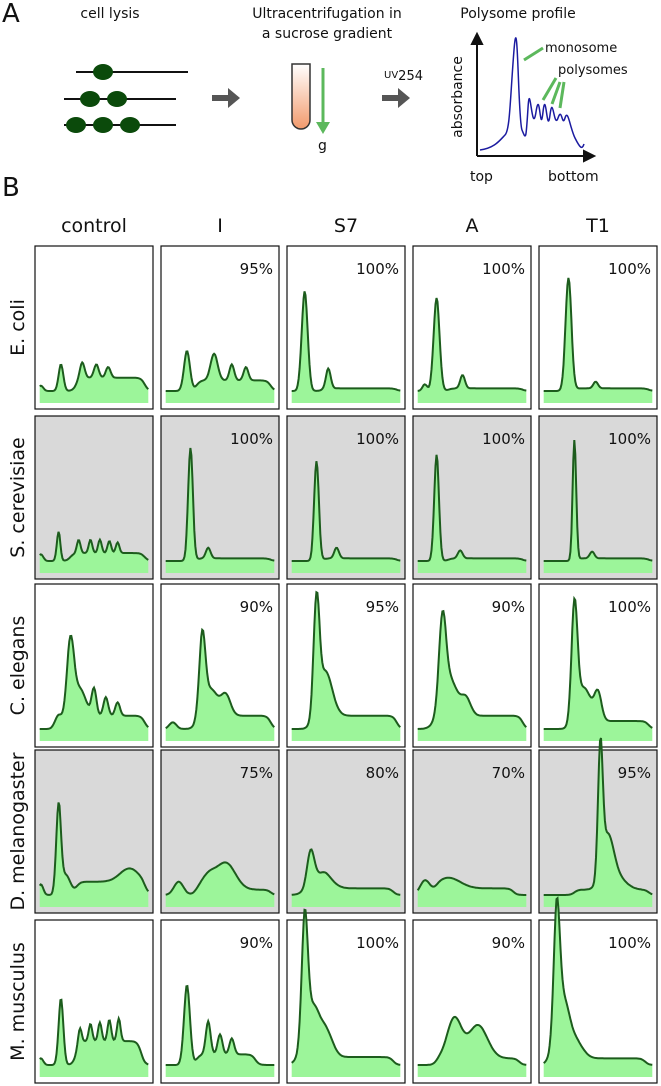  Describe the element at coordinates (126, 98) in the screenshot. I see `ribosome-diagram` at that location.